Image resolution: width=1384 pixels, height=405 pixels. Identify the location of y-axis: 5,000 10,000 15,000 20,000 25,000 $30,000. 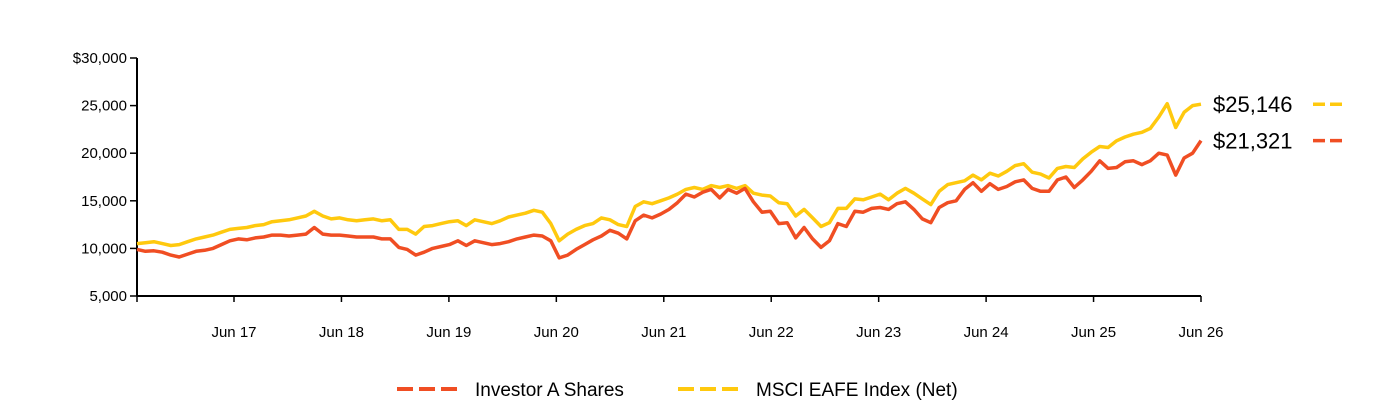
(105, 177).